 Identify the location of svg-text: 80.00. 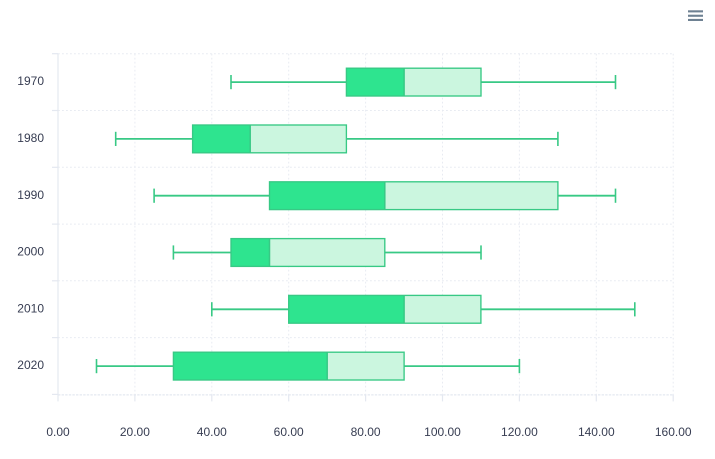
(366, 432).